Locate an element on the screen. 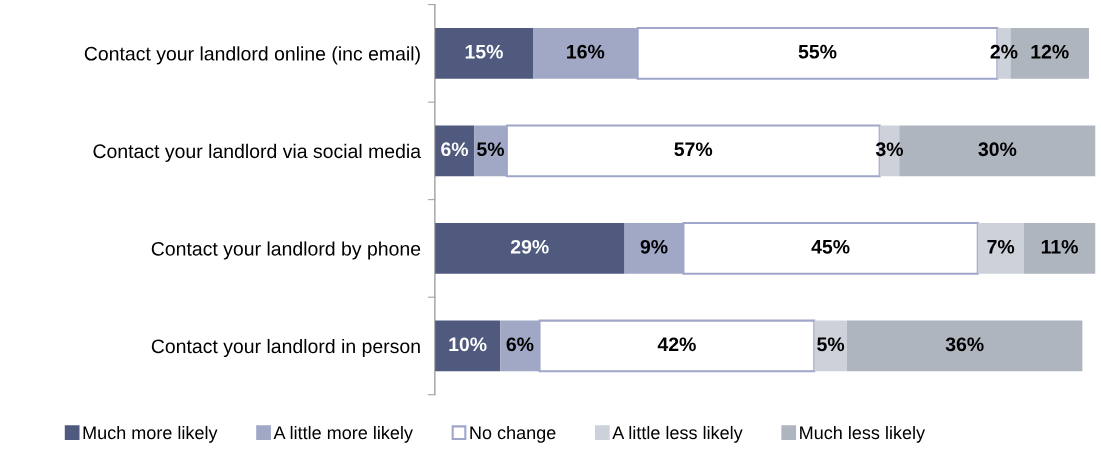 The height and width of the screenshot is (459, 1101). data-label: 11% is located at coordinates (1059, 246).